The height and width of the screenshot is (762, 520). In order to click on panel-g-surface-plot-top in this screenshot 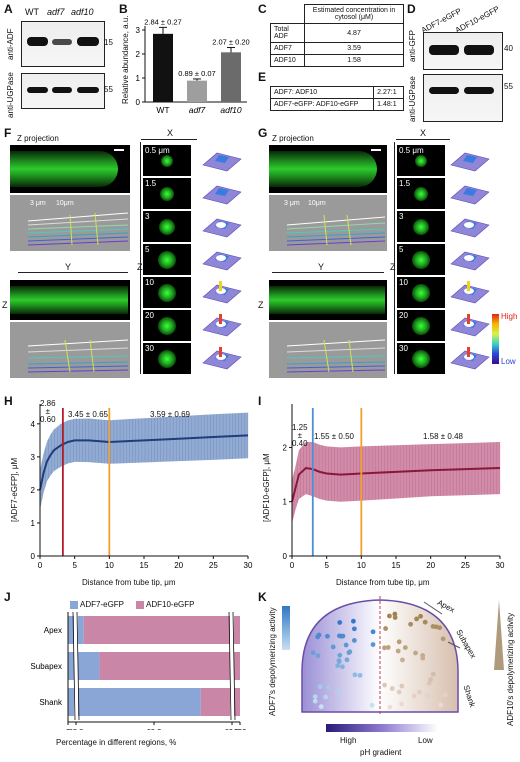, I will do `click(328, 223)`.